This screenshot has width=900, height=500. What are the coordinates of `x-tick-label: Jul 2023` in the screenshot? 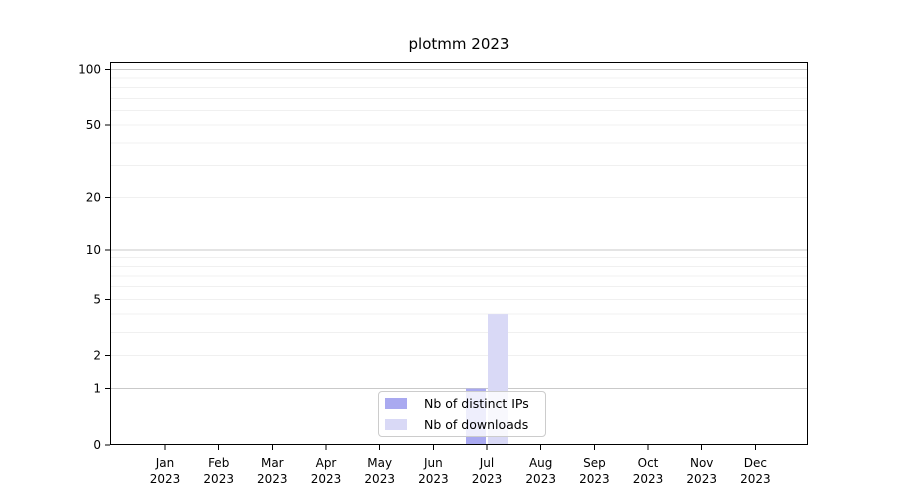 It's located at (487, 471).